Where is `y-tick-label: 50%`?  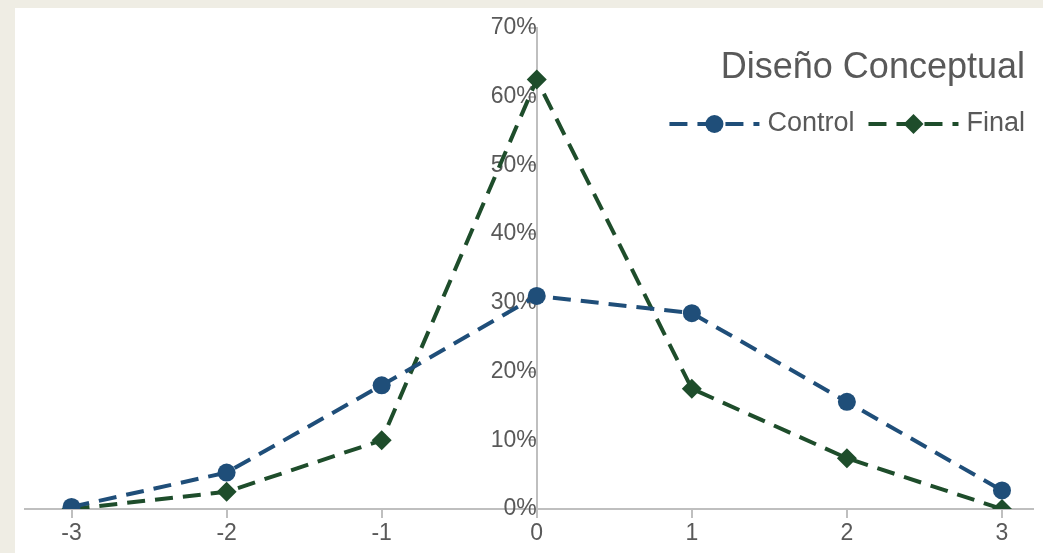 y-tick-label: 50% is located at coordinates (513, 163).